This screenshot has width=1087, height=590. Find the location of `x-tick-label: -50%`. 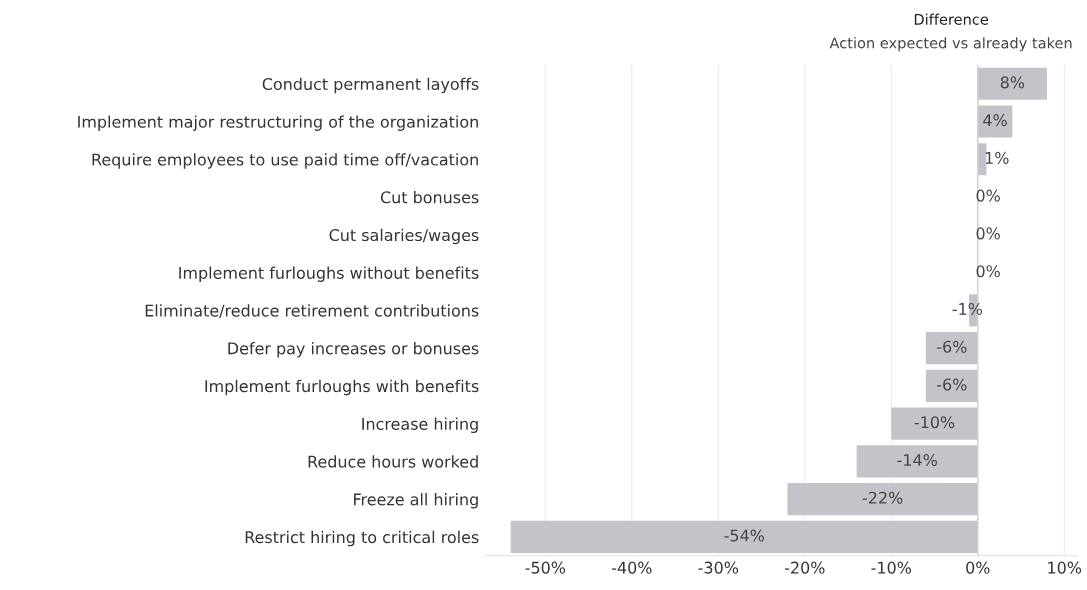

x-tick-label: -50% is located at coordinates (545, 567).